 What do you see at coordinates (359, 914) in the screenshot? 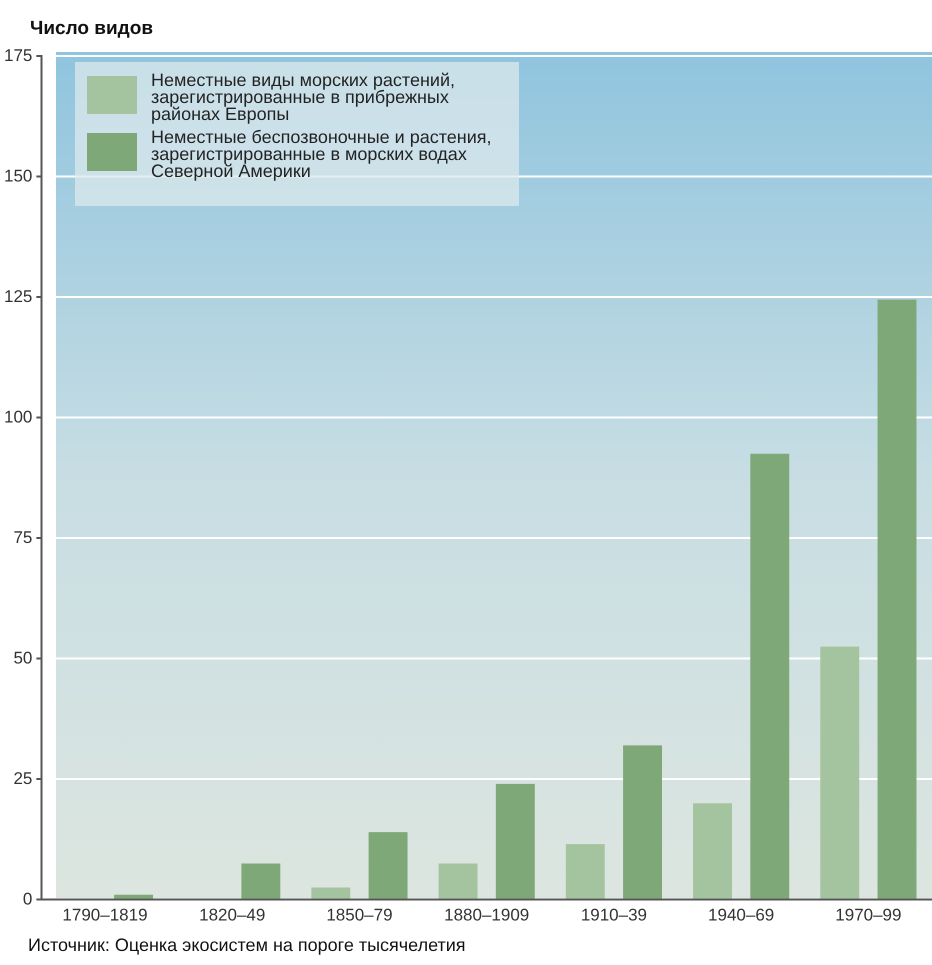
I see `x-tick-label: 1850–79` at bounding box center [359, 914].